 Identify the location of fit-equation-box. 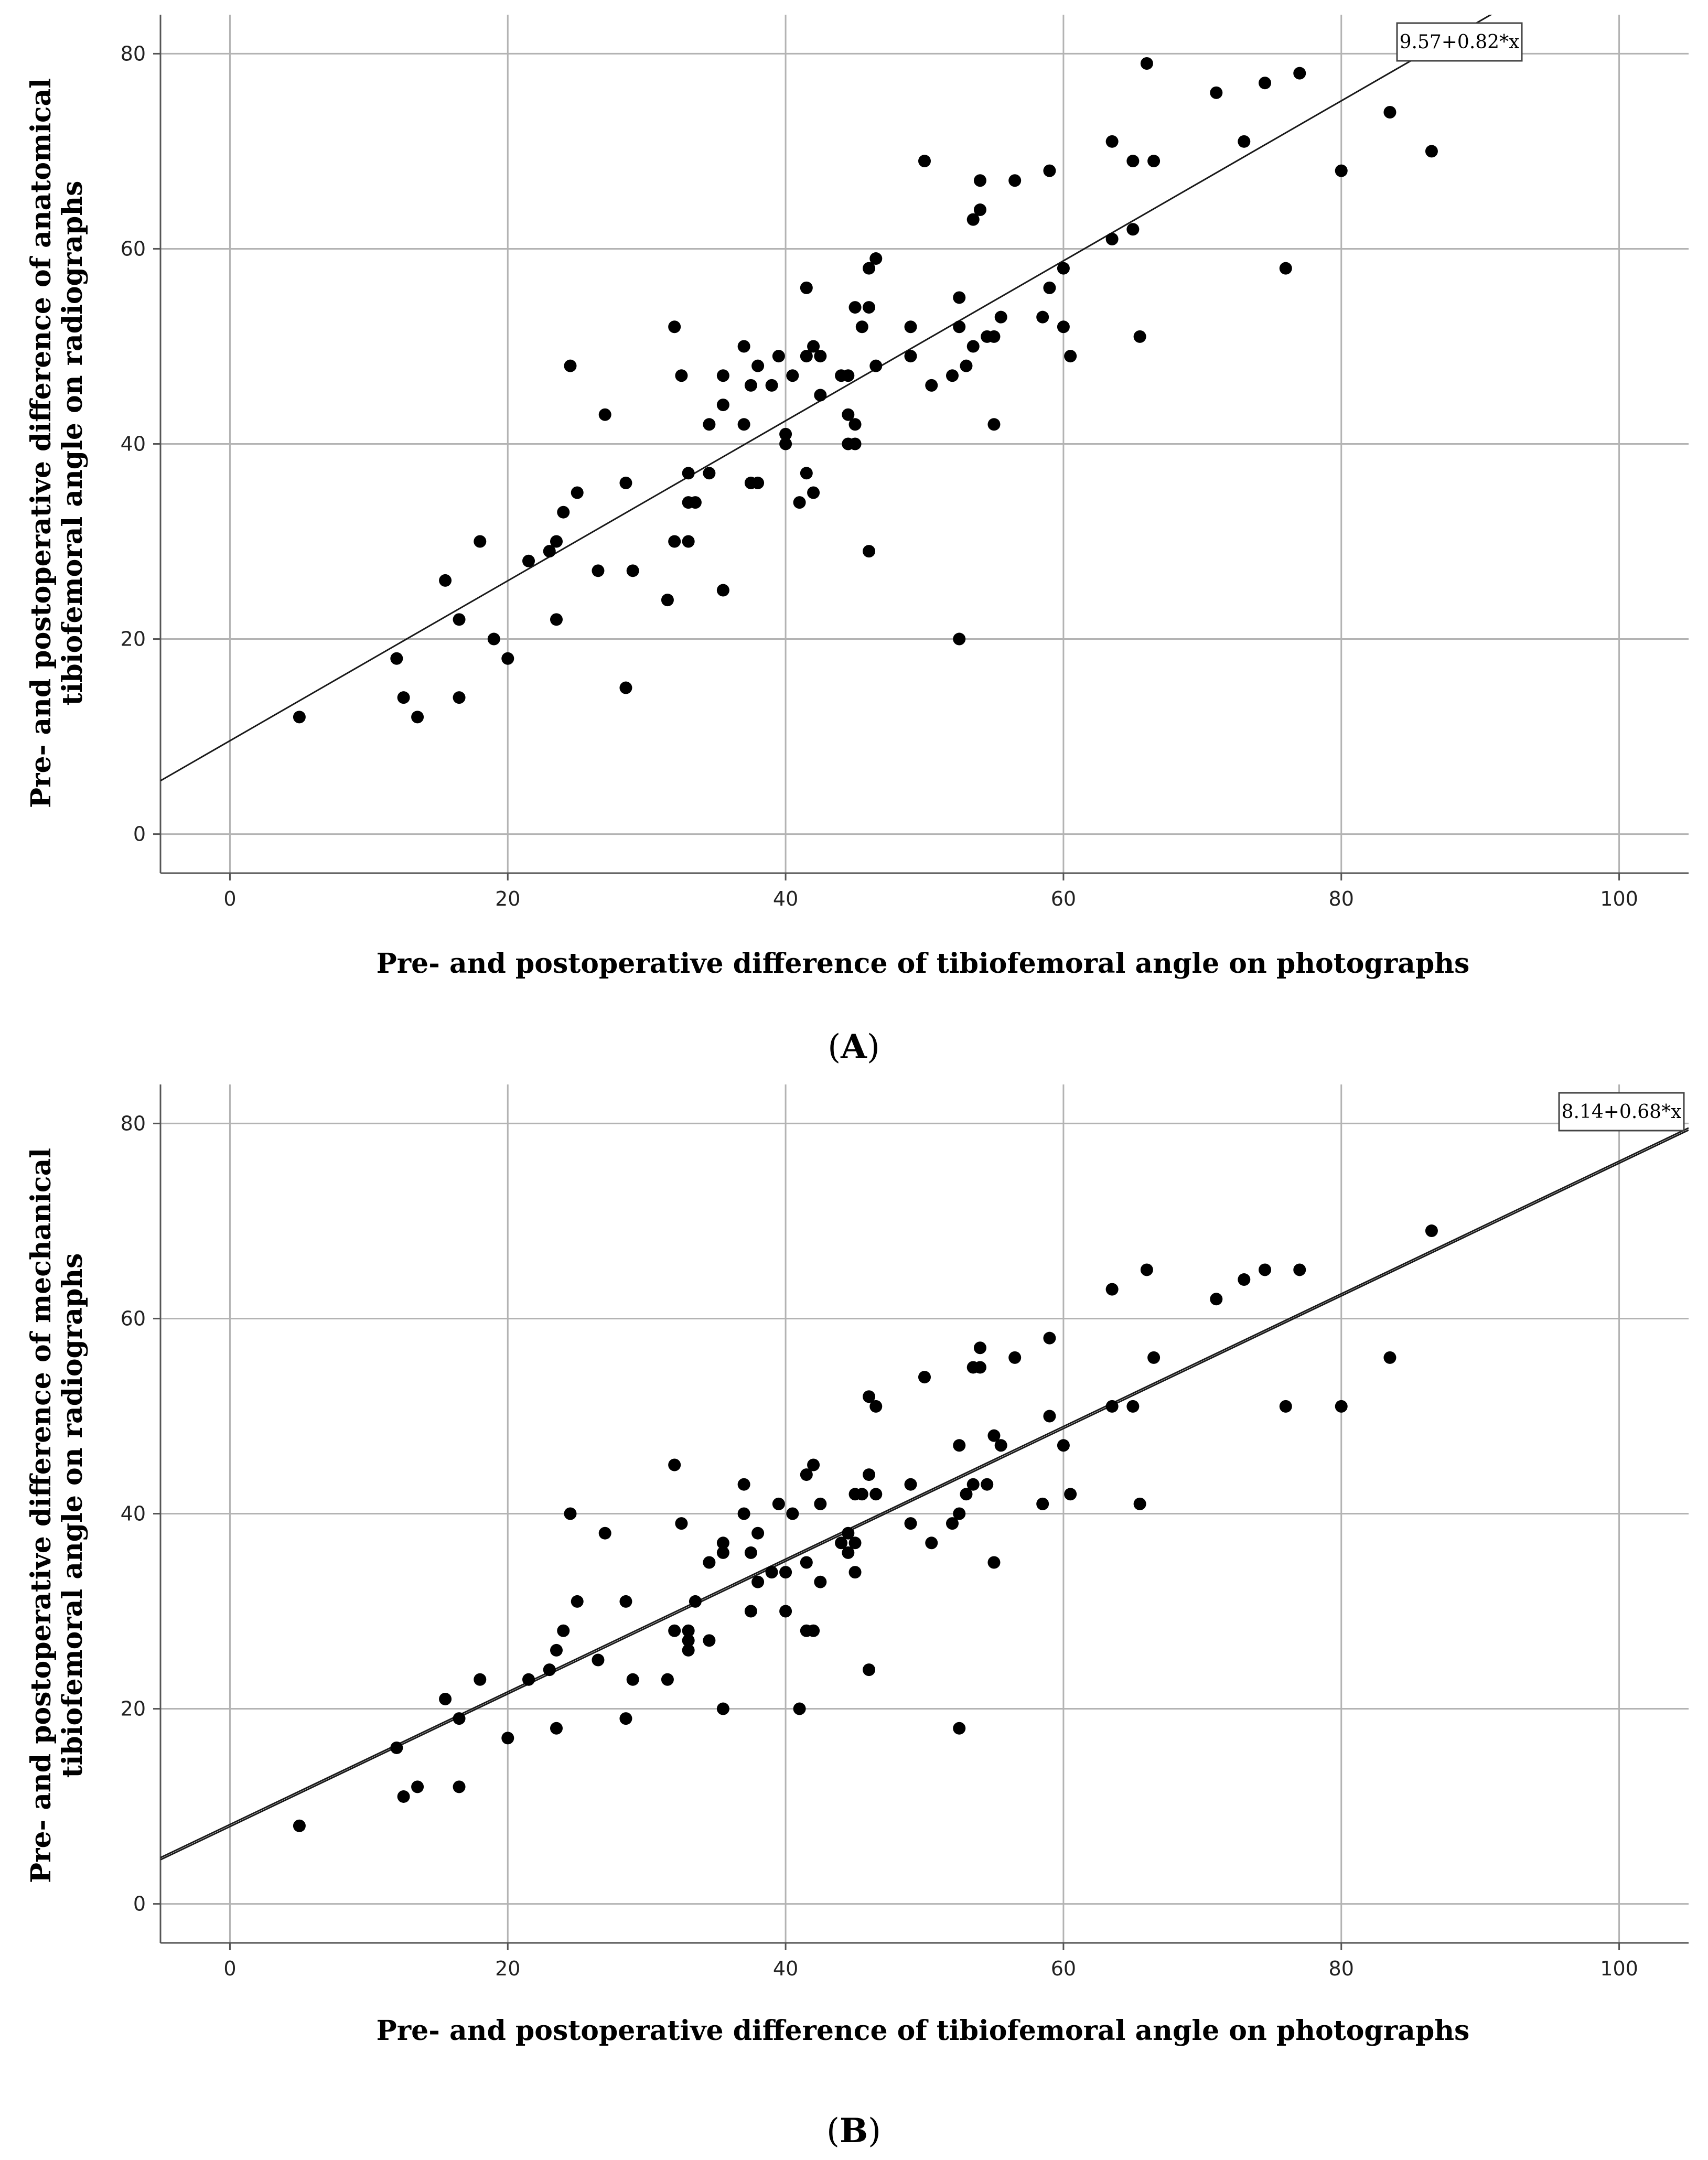
(1459, 42).